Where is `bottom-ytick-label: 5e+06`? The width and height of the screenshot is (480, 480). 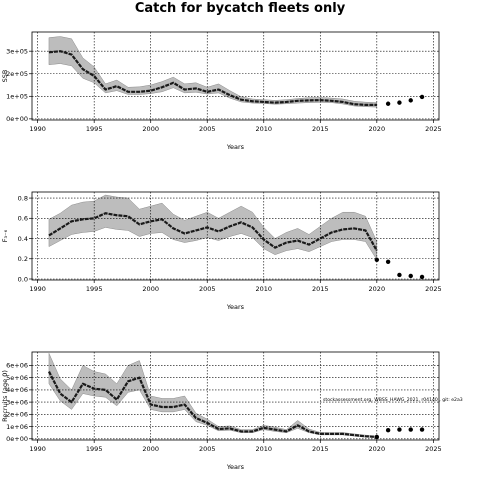 bottom-ytick-label: 5e+06 is located at coordinates (17, 378).